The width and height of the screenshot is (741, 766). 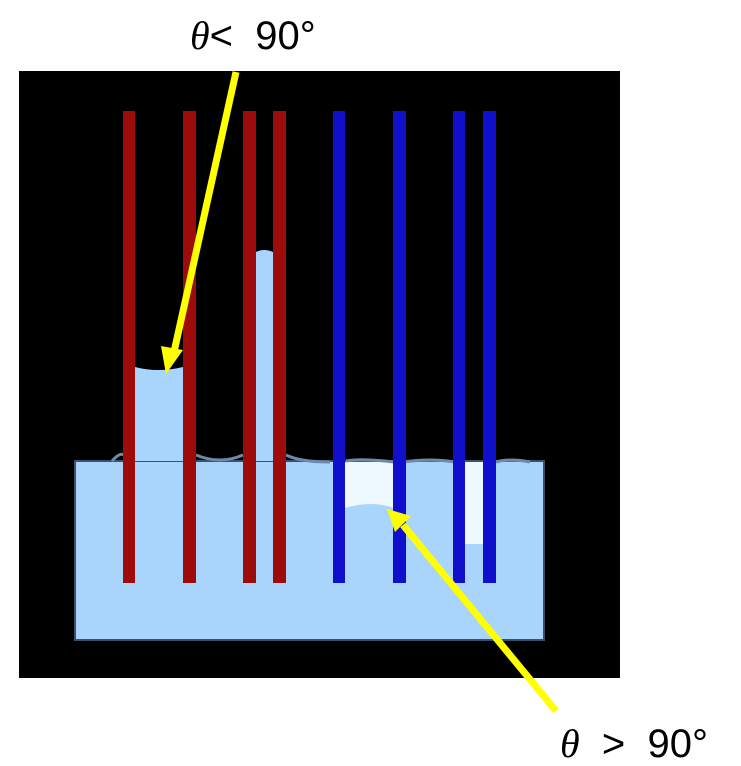 What do you see at coordinates (474, 503) in the screenshot?
I see `depressed-surface-right` at bounding box center [474, 503].